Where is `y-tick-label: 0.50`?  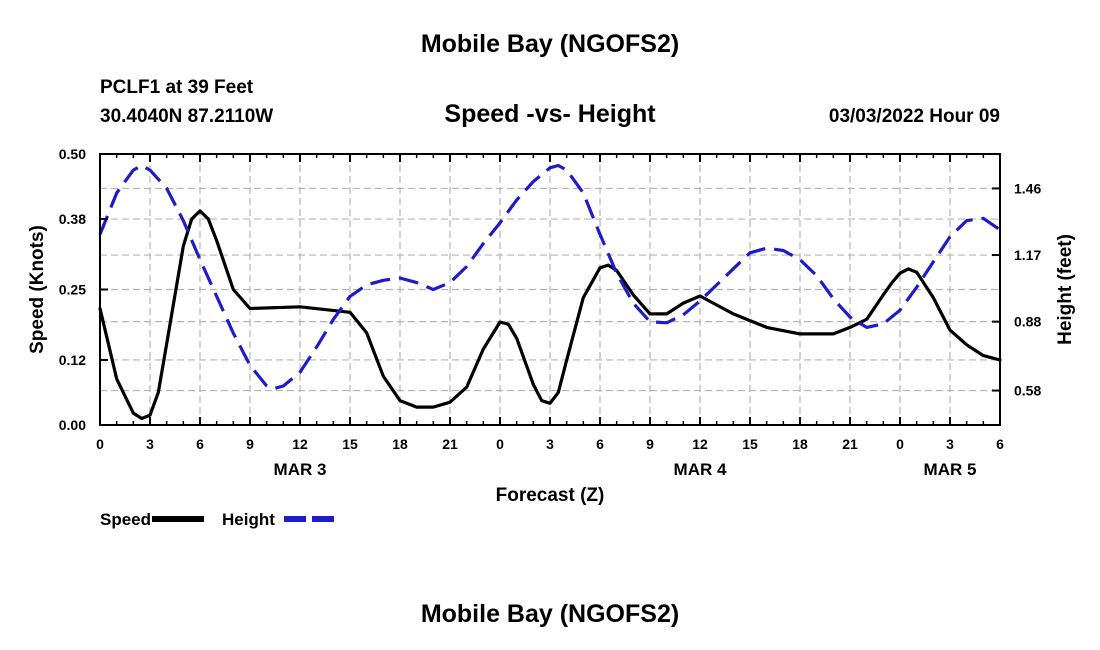 y-tick-label: 0.50 is located at coordinates (72, 154).